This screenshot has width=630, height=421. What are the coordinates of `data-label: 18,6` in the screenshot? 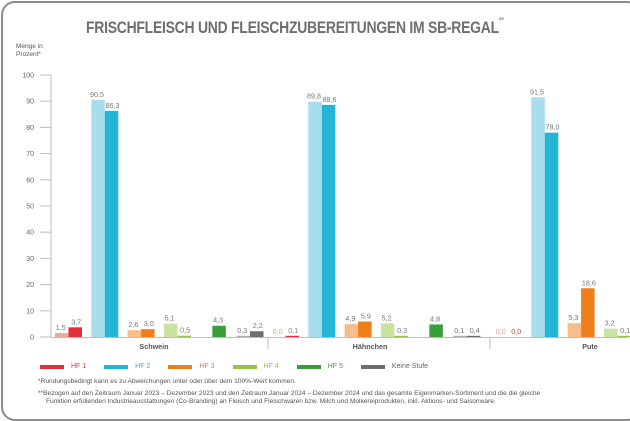 It's located at (589, 282).